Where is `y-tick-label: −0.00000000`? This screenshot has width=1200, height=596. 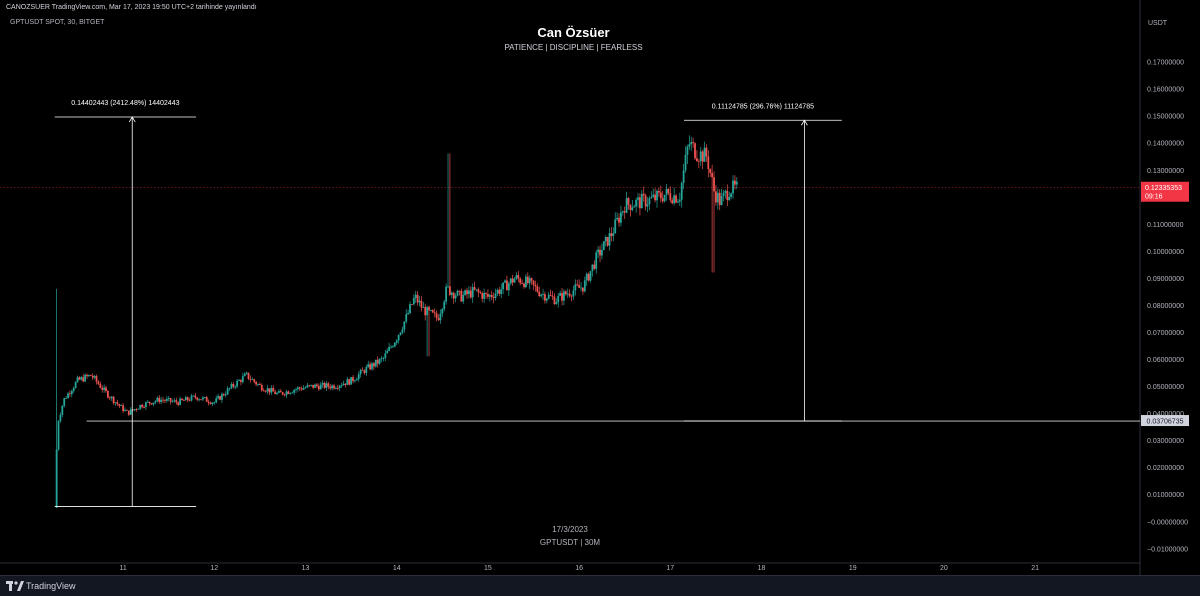
y-tick-label: −0.00000000 is located at coordinates (1167, 522).